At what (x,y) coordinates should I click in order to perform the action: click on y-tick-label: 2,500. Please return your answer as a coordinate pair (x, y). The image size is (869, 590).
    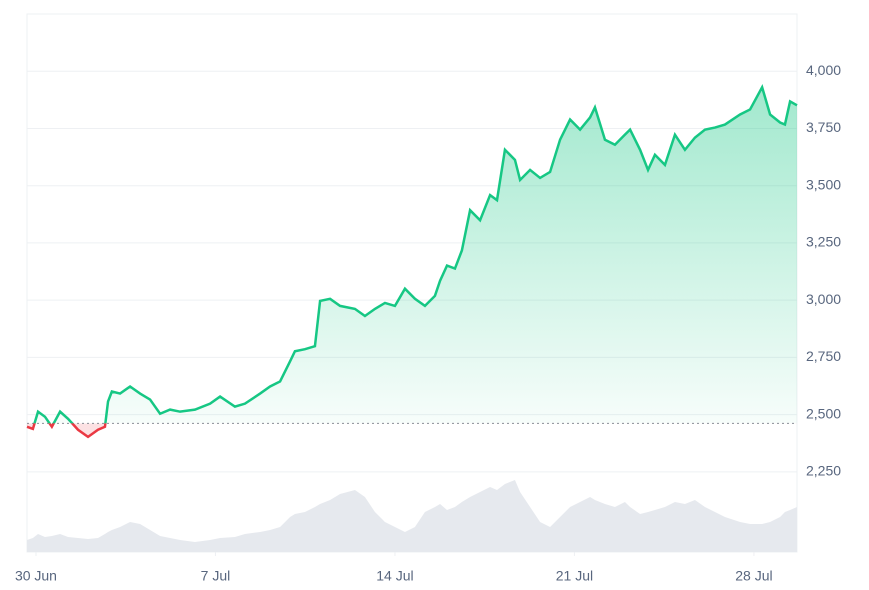
    Looking at the image, I should click on (823, 413).